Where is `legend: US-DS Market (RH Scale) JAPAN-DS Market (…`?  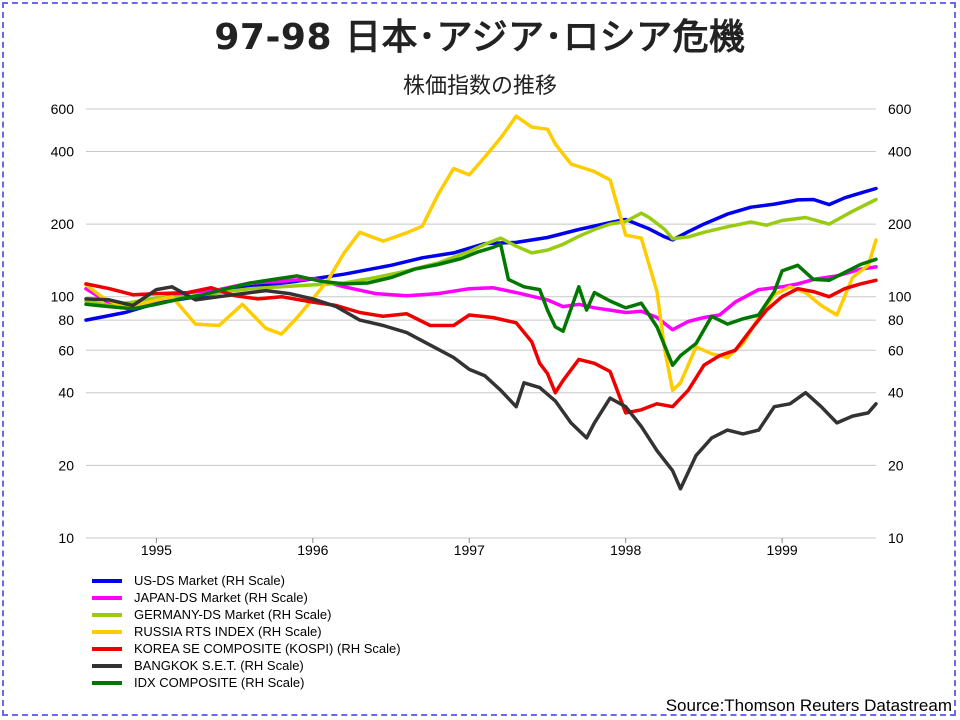 legend: US-DS Market (RH Scale) JAPAN-DS Market (… is located at coordinates (246, 631).